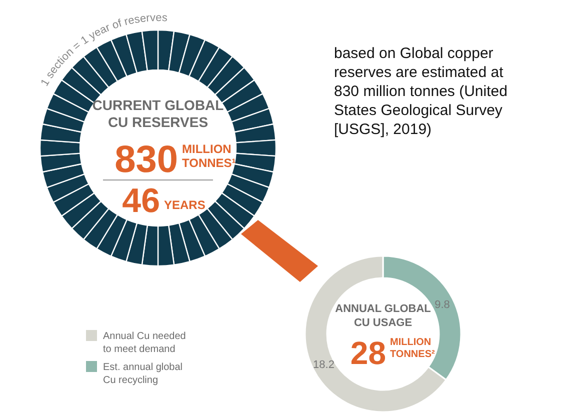  What do you see at coordinates (185, 205) in the screenshot?
I see `text: YEARS` at bounding box center [185, 205].